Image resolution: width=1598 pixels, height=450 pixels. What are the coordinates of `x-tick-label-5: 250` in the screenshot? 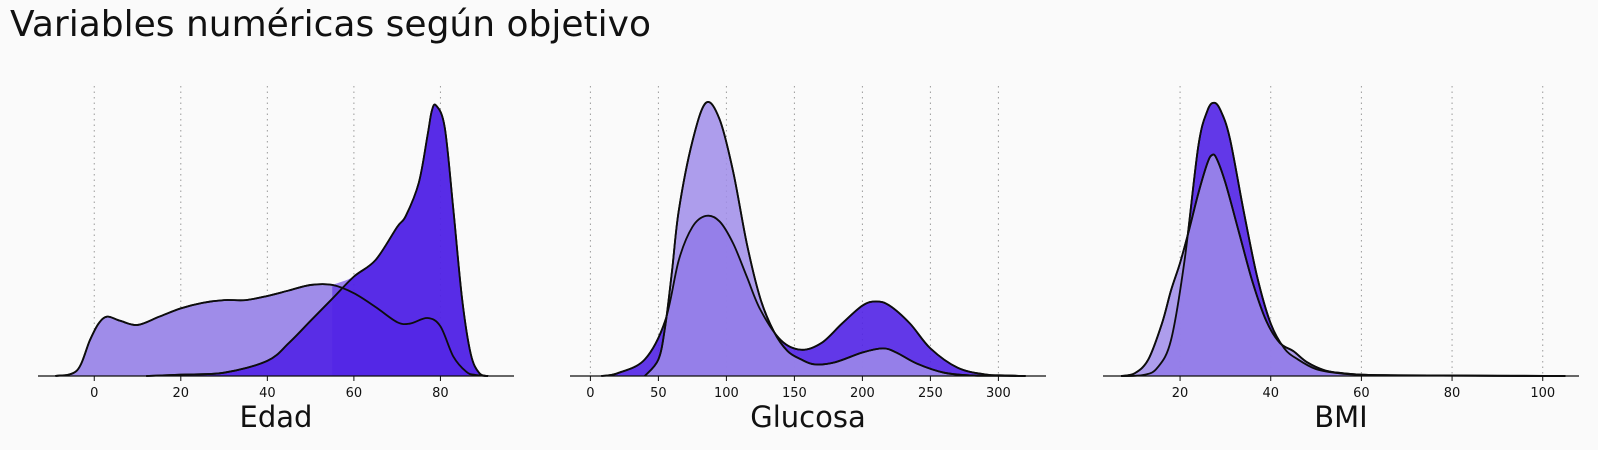 It's located at (930, 393).